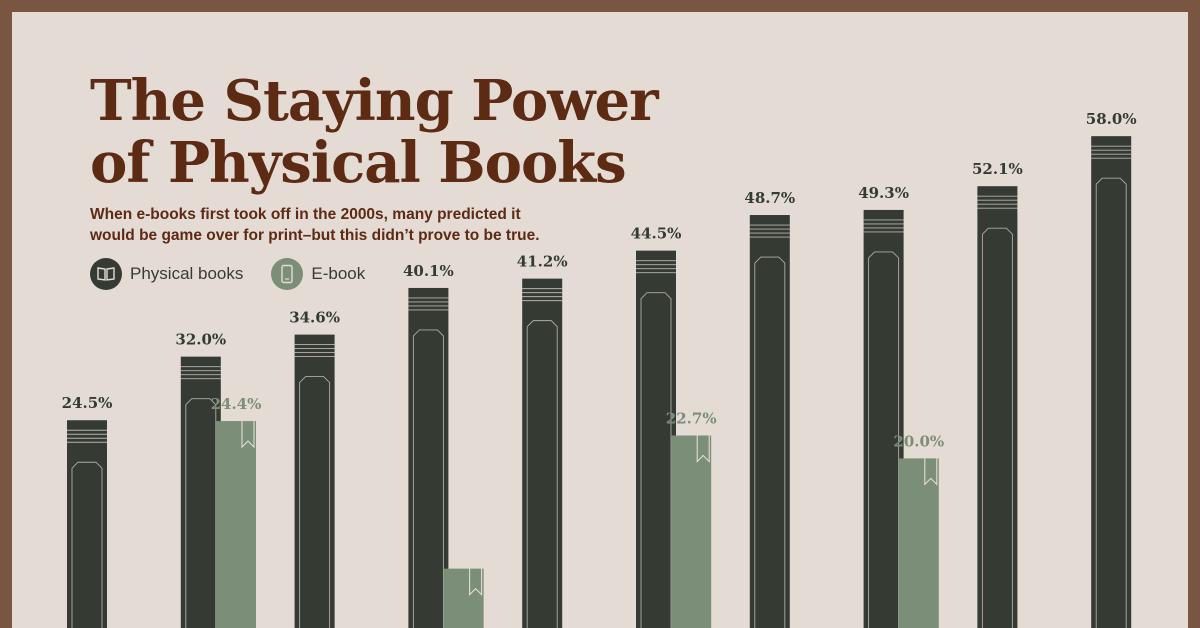  Describe the element at coordinates (1111, 119) in the screenshot. I see `physical-value-label: 58.0%` at that location.